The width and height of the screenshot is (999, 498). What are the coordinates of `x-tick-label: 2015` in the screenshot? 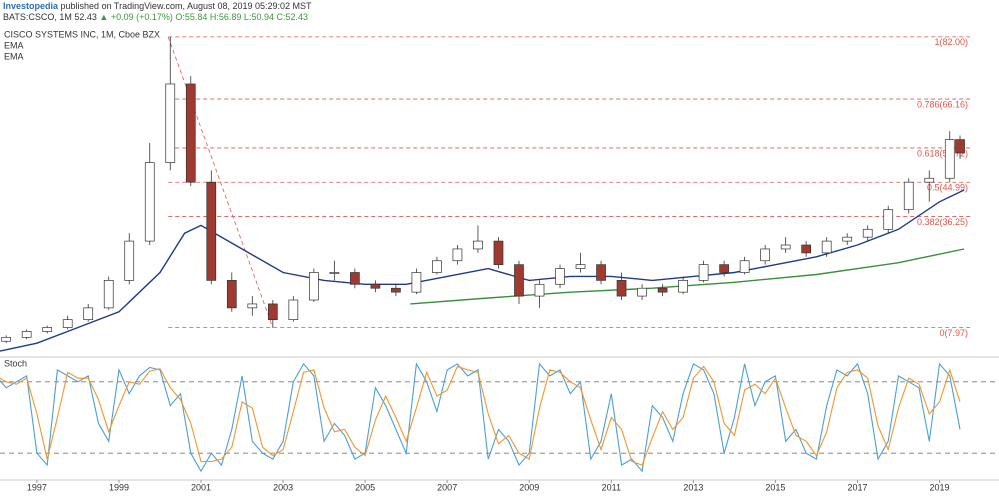 It's located at (775, 487).